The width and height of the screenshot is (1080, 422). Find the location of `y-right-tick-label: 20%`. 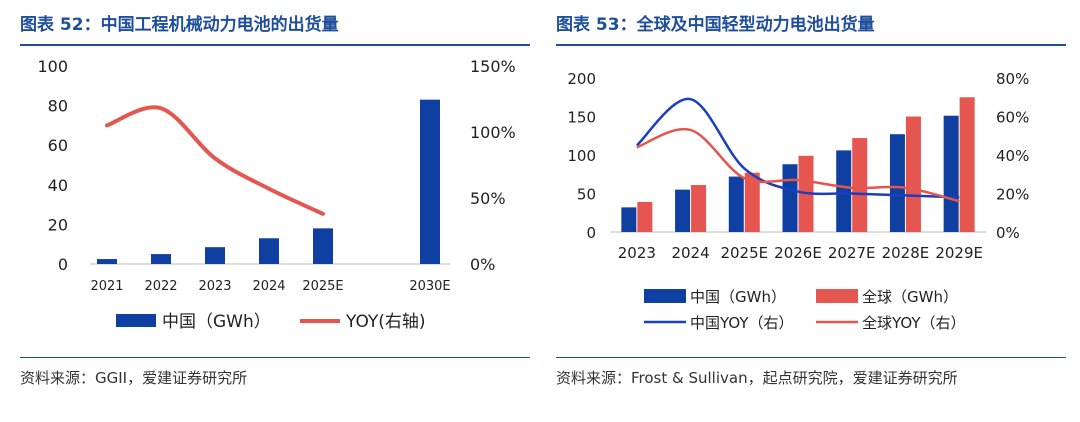

y-right-tick-label: 20% is located at coordinates (1012, 195).